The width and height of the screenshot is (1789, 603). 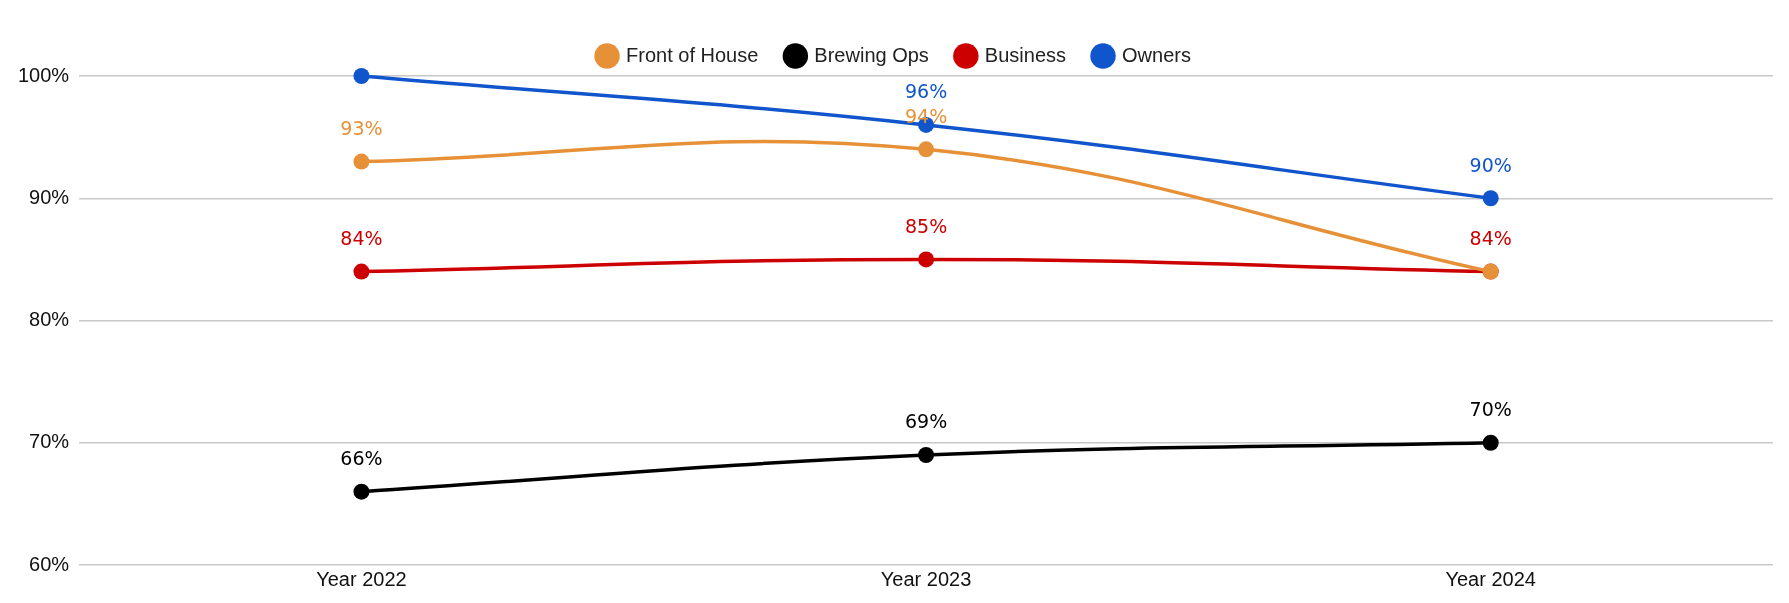 What do you see at coordinates (49, 319) in the screenshot?
I see `y-tick-label: 80%` at bounding box center [49, 319].